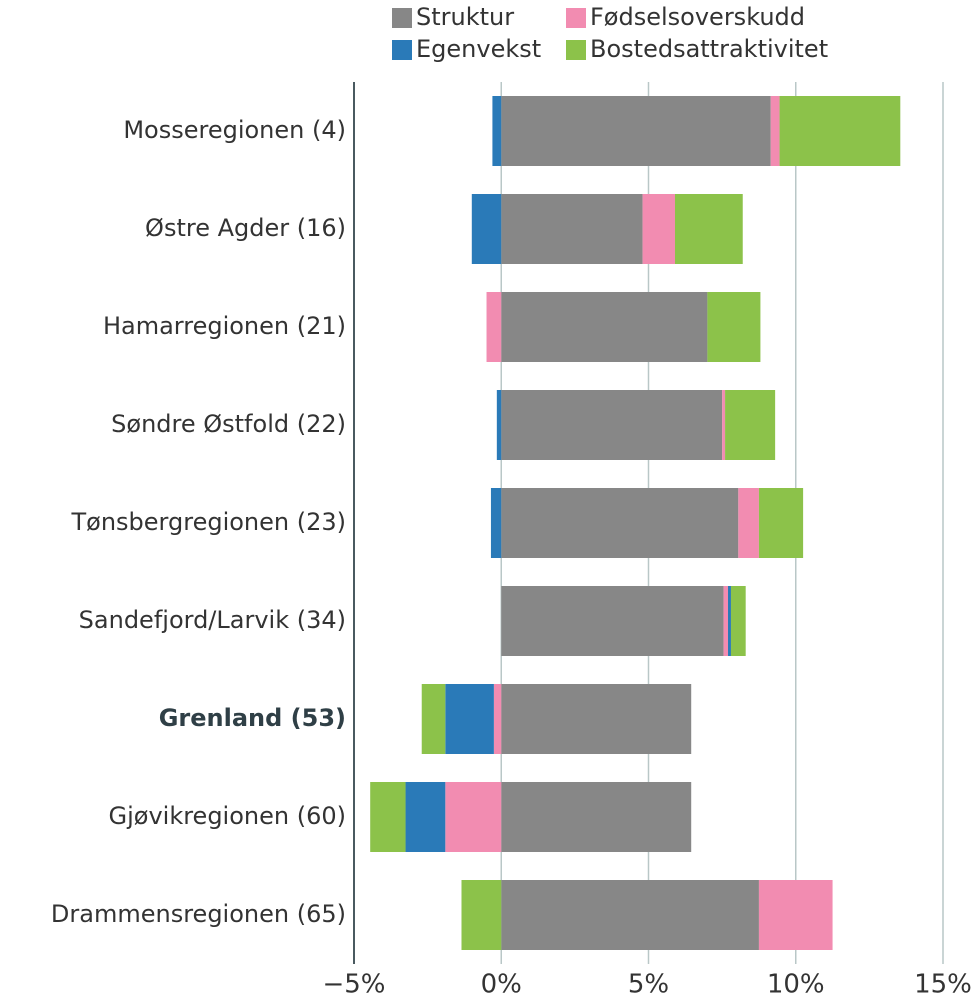 This screenshot has height=1005, width=976. Describe the element at coordinates (465, 17) in the screenshot. I see `legend-label: Struktur` at that location.